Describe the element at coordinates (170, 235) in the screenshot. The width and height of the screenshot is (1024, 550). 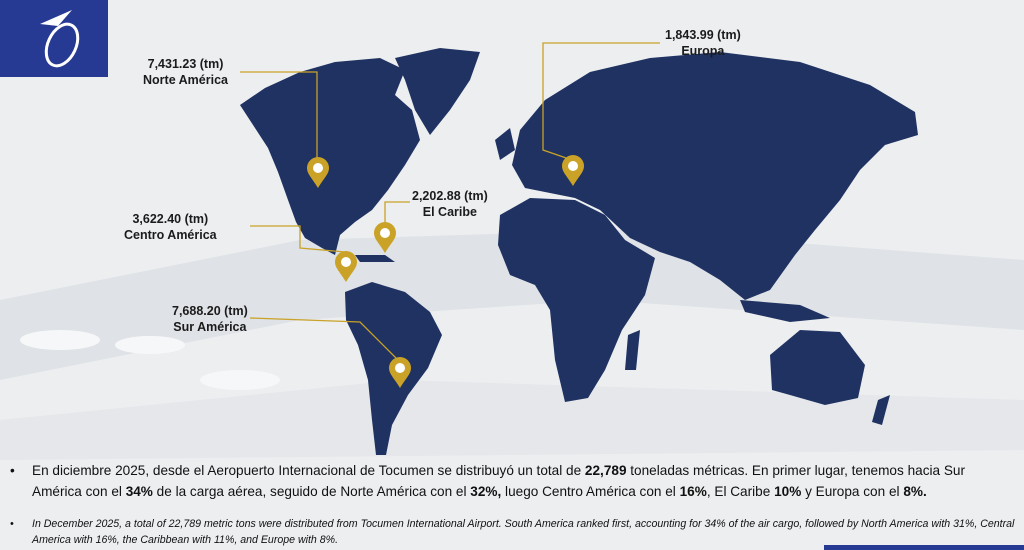
I see `region-name: Centro América` at that location.